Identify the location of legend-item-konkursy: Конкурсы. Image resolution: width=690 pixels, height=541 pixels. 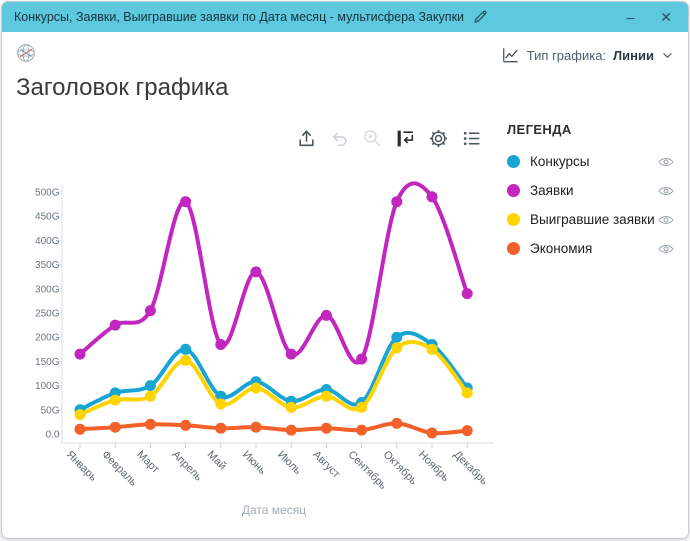
(591, 161).